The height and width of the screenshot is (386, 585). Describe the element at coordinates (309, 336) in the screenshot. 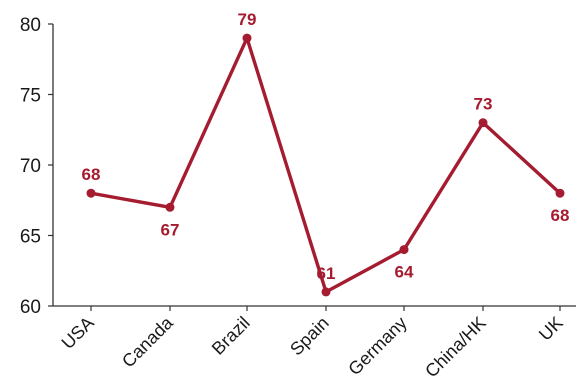

I see `x-label-spain: Spain` at that location.